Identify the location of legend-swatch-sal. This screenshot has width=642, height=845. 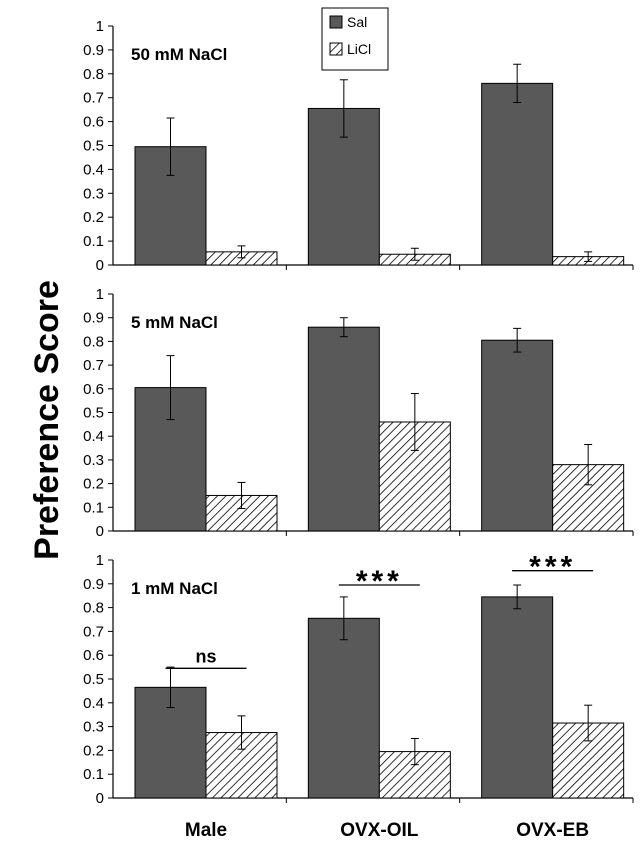
(336, 22).